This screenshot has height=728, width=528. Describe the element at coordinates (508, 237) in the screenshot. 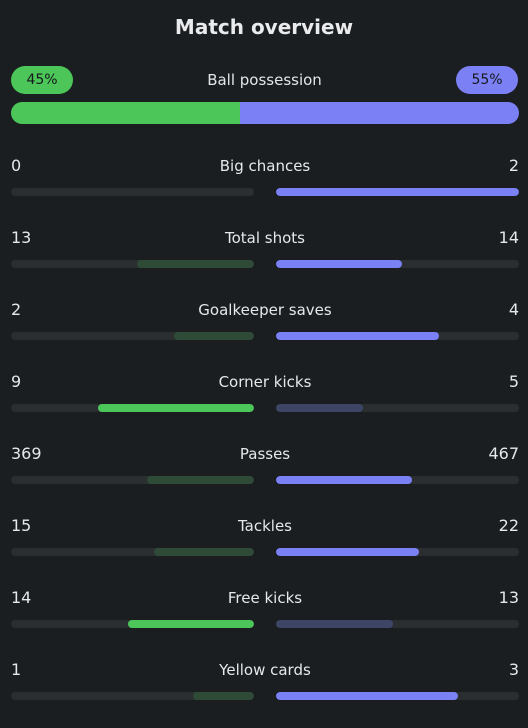

I see `away-stat-value: 14` at that location.